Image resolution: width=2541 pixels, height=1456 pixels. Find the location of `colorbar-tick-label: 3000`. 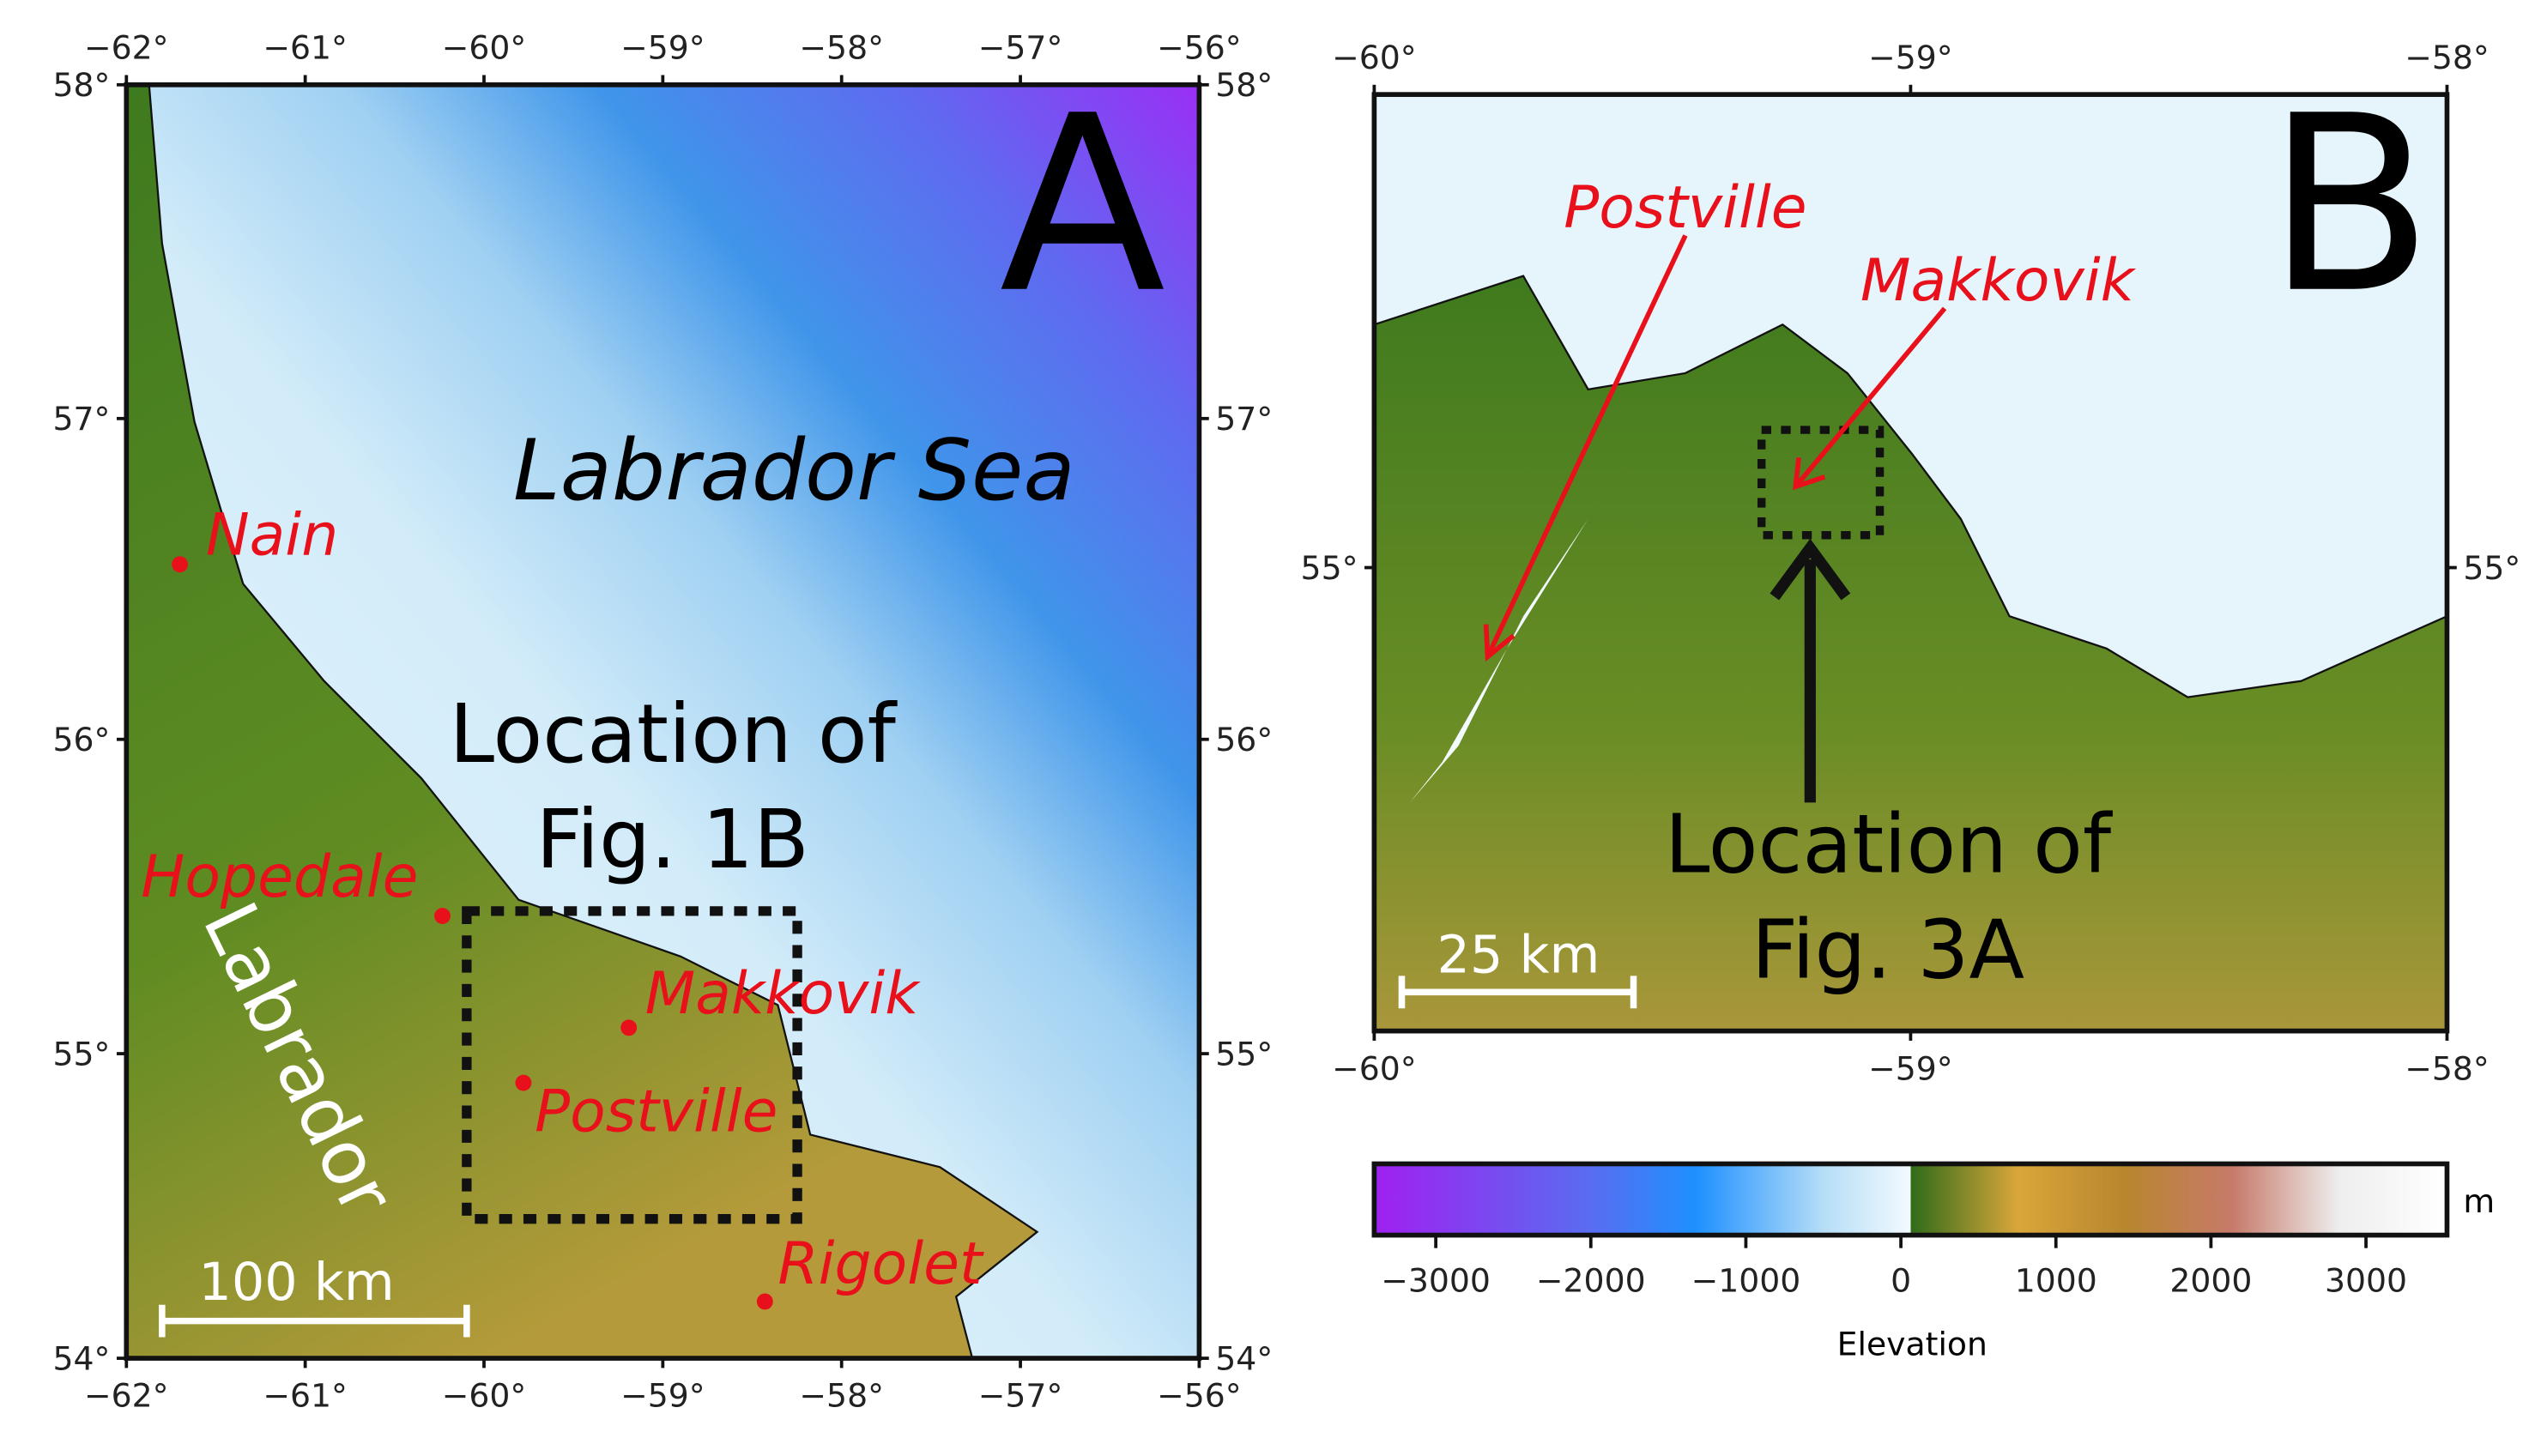

colorbar-tick-label: 3000 is located at coordinates (2366, 1281).